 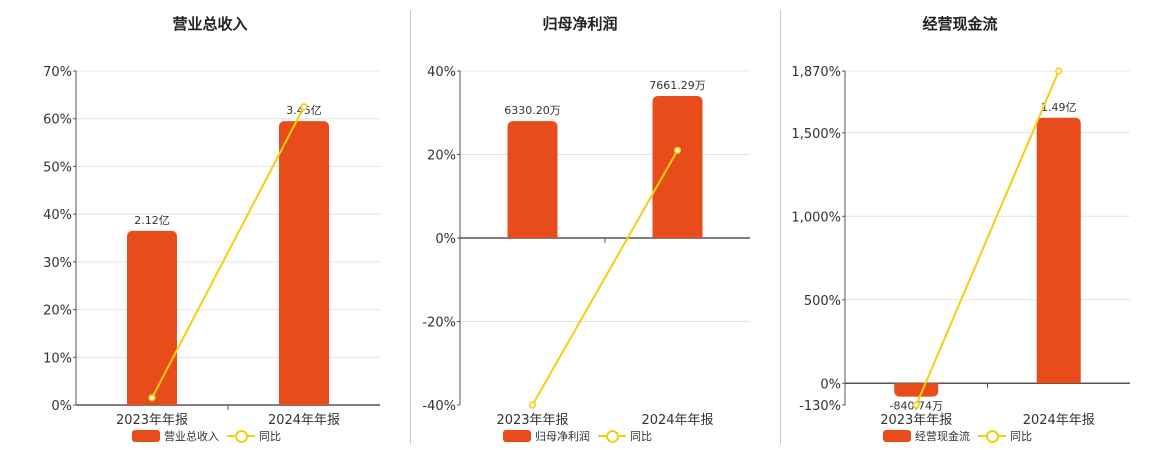 What do you see at coordinates (960, 24) in the screenshot?
I see `panel-title-operating-cashflow: 经营现金流` at bounding box center [960, 24].